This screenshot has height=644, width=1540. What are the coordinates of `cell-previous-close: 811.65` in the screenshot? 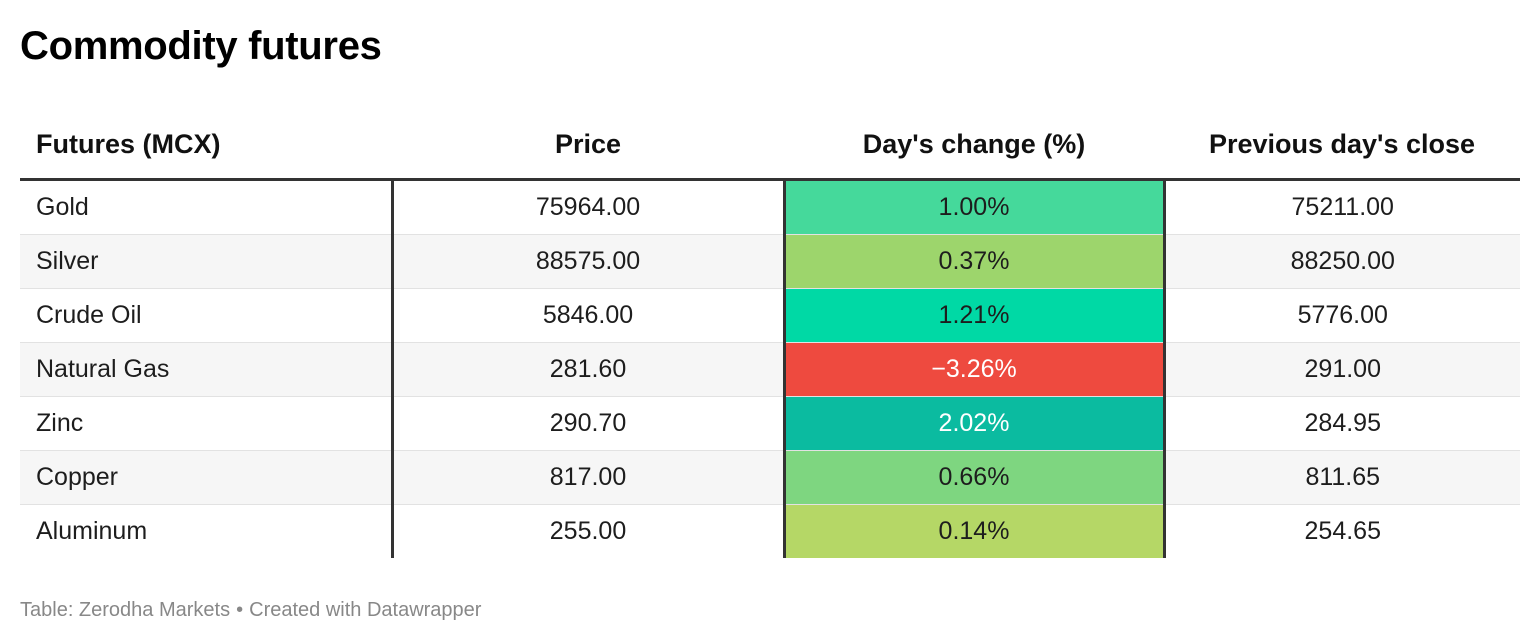 It's located at (1342, 477).